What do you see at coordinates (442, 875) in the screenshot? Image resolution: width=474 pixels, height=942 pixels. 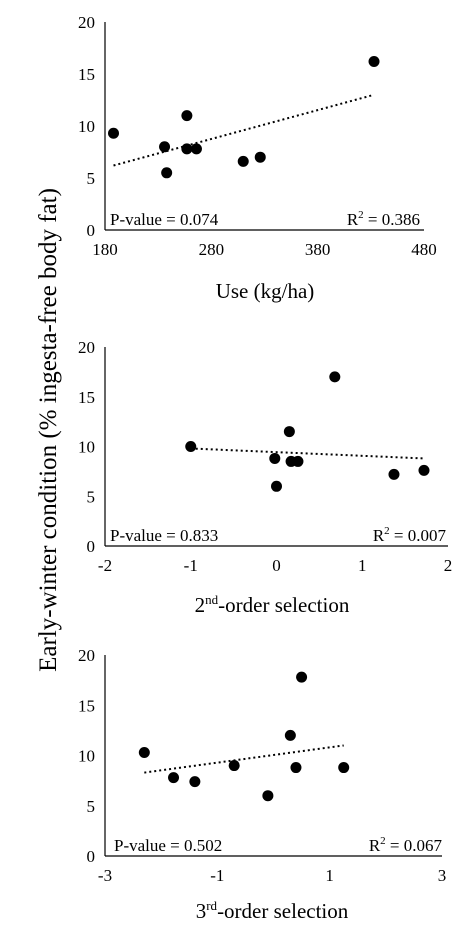 I see `x-tick-label: 3` at bounding box center [442, 875].